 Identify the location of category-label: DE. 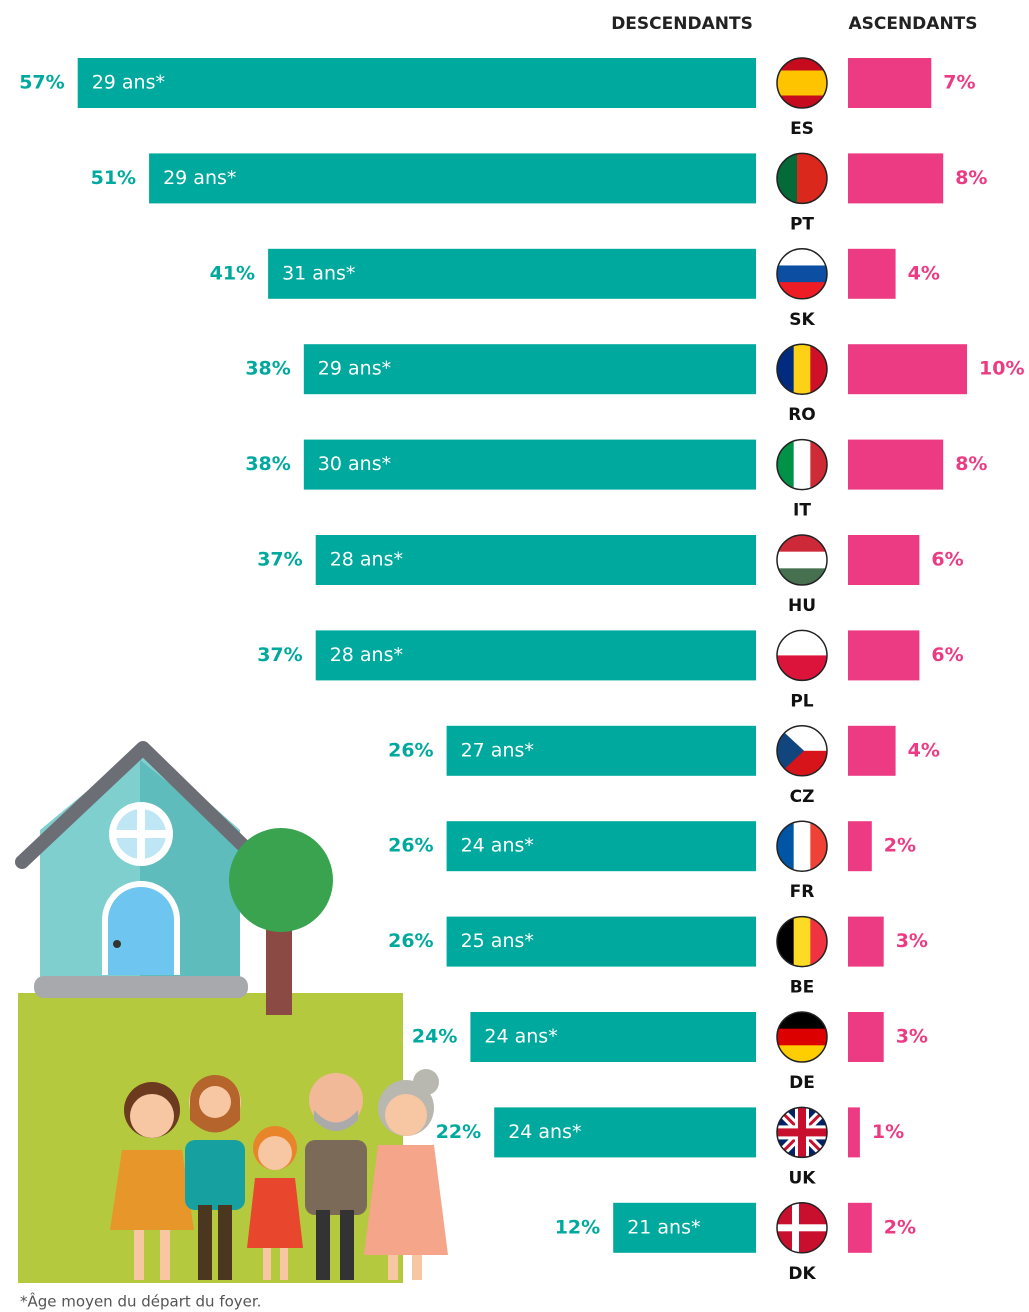
(802, 1083).